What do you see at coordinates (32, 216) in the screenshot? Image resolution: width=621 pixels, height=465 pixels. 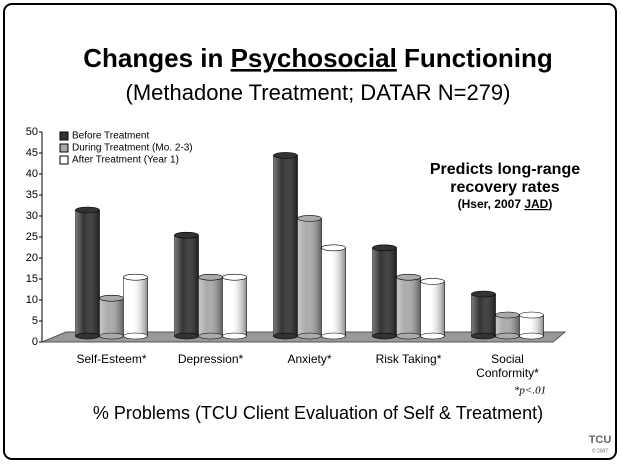 I see `y-tick-label: 30` at bounding box center [32, 216].